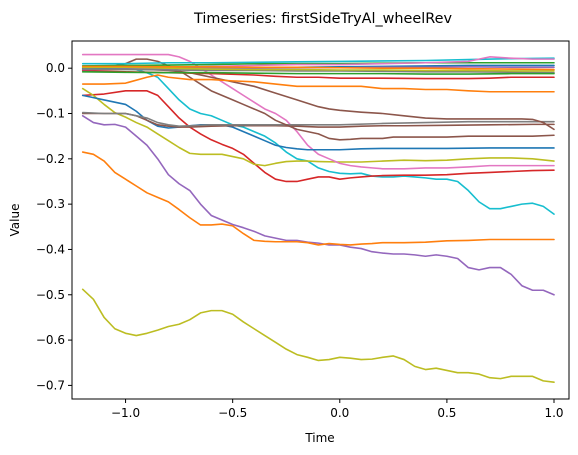  What do you see at coordinates (54, 226) in the screenshot?
I see `y-axis: 0.0 −0.1 −0.2 −0.3 −0.4 −0.5 −0.6 −0.7` at bounding box center [54, 226].